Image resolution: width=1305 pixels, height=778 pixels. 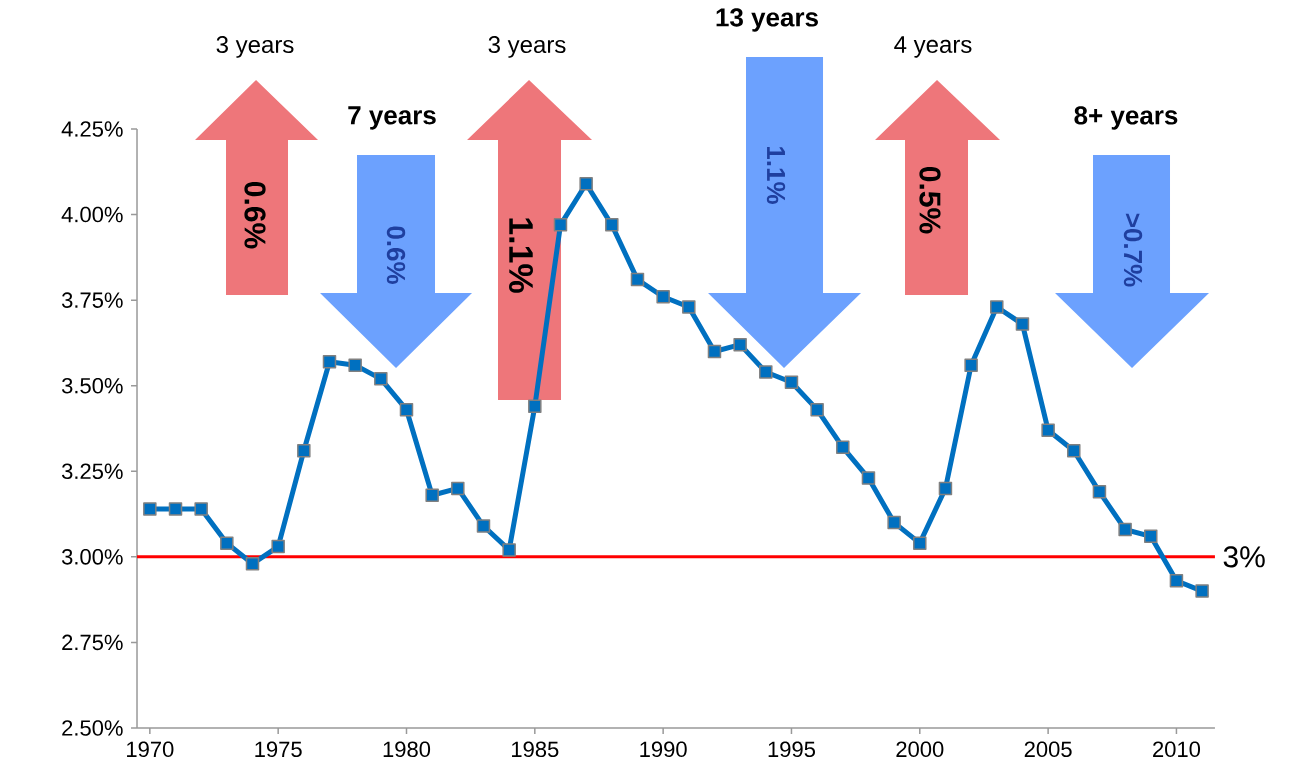 I want to click on text: 13 years, so click(x=767, y=20).